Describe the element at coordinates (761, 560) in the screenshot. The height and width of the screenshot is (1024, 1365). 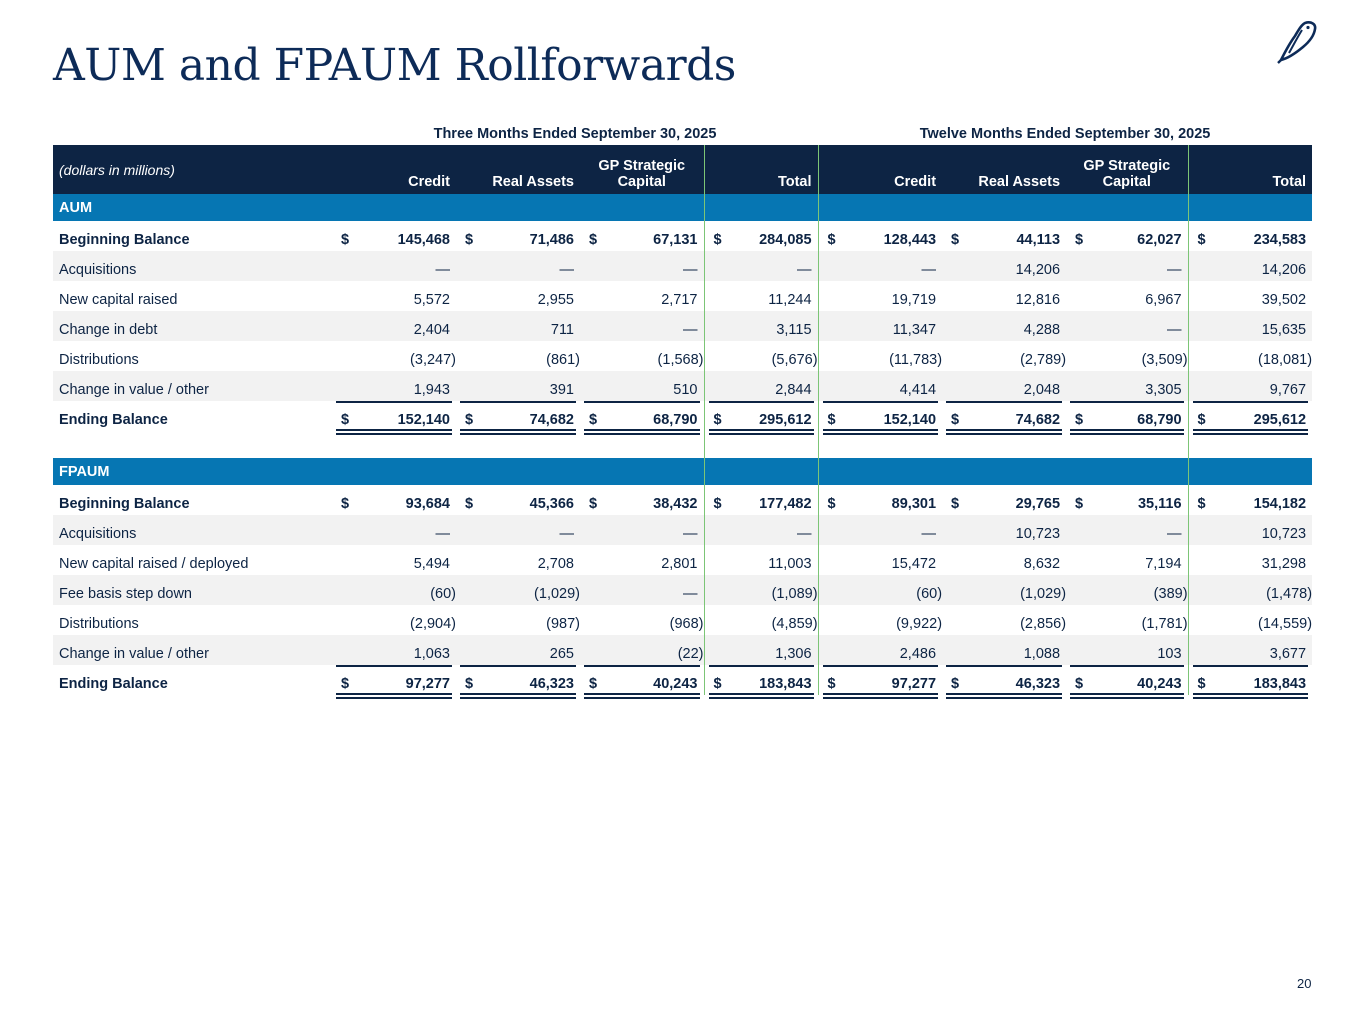
I see `value-cell: 11,003` at that location.